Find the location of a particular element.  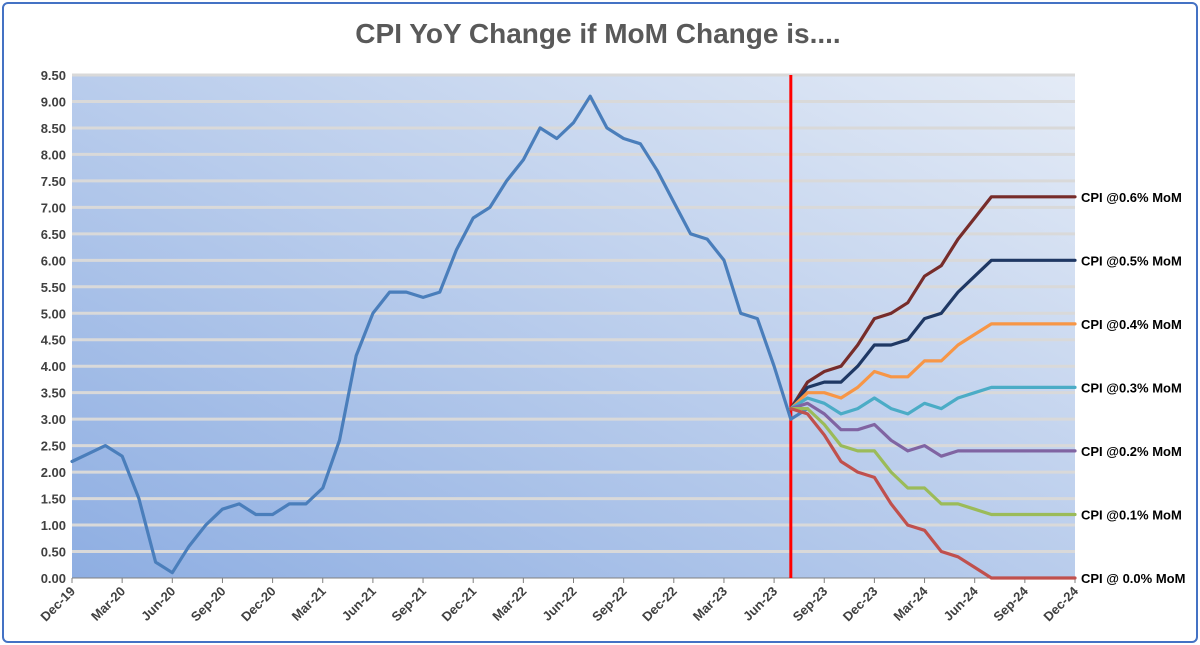

series-line-cpi-0-0-mom is located at coordinates (933, 493).